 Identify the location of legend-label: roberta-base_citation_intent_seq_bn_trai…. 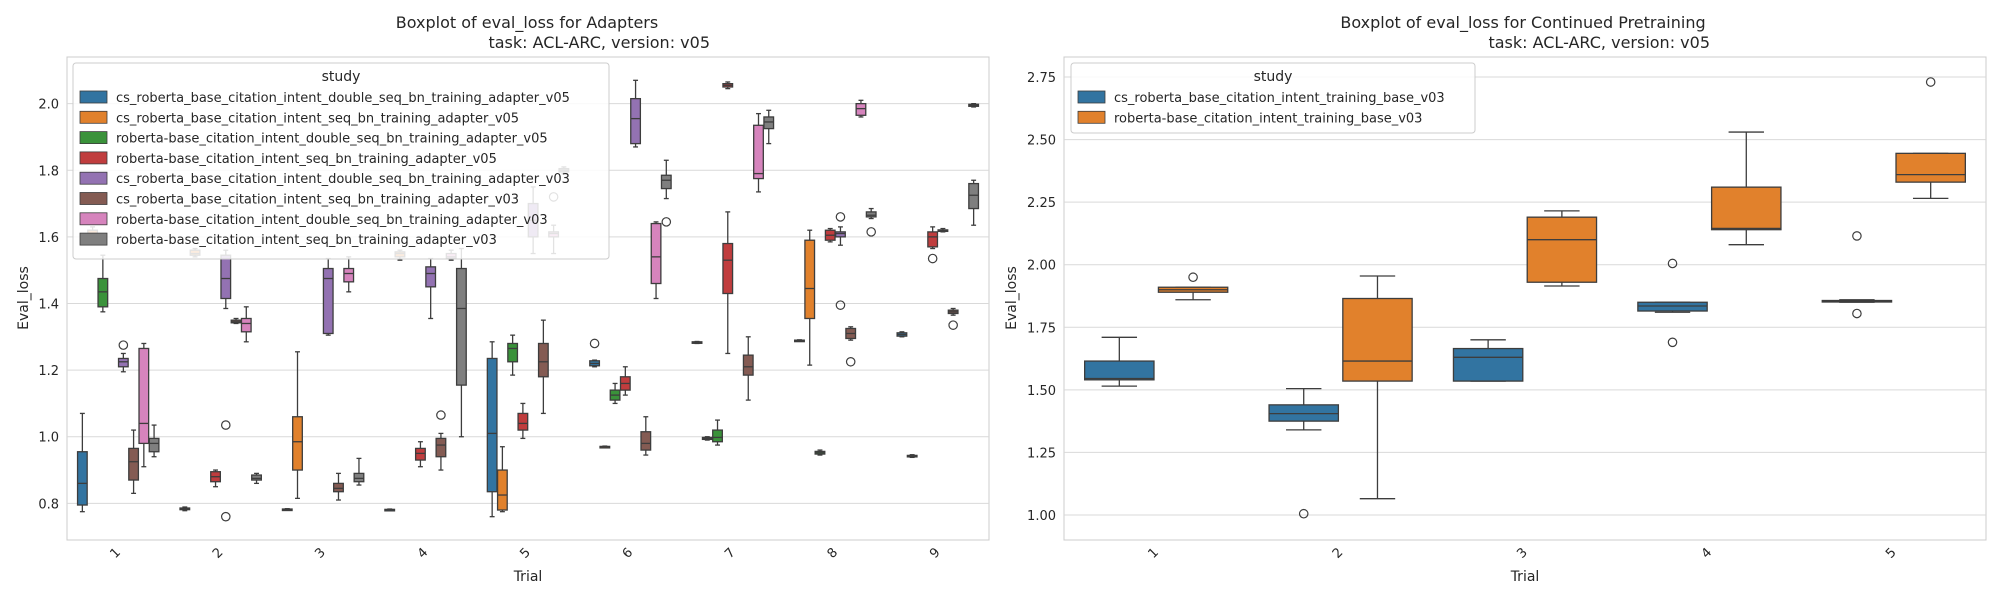
(306, 159).